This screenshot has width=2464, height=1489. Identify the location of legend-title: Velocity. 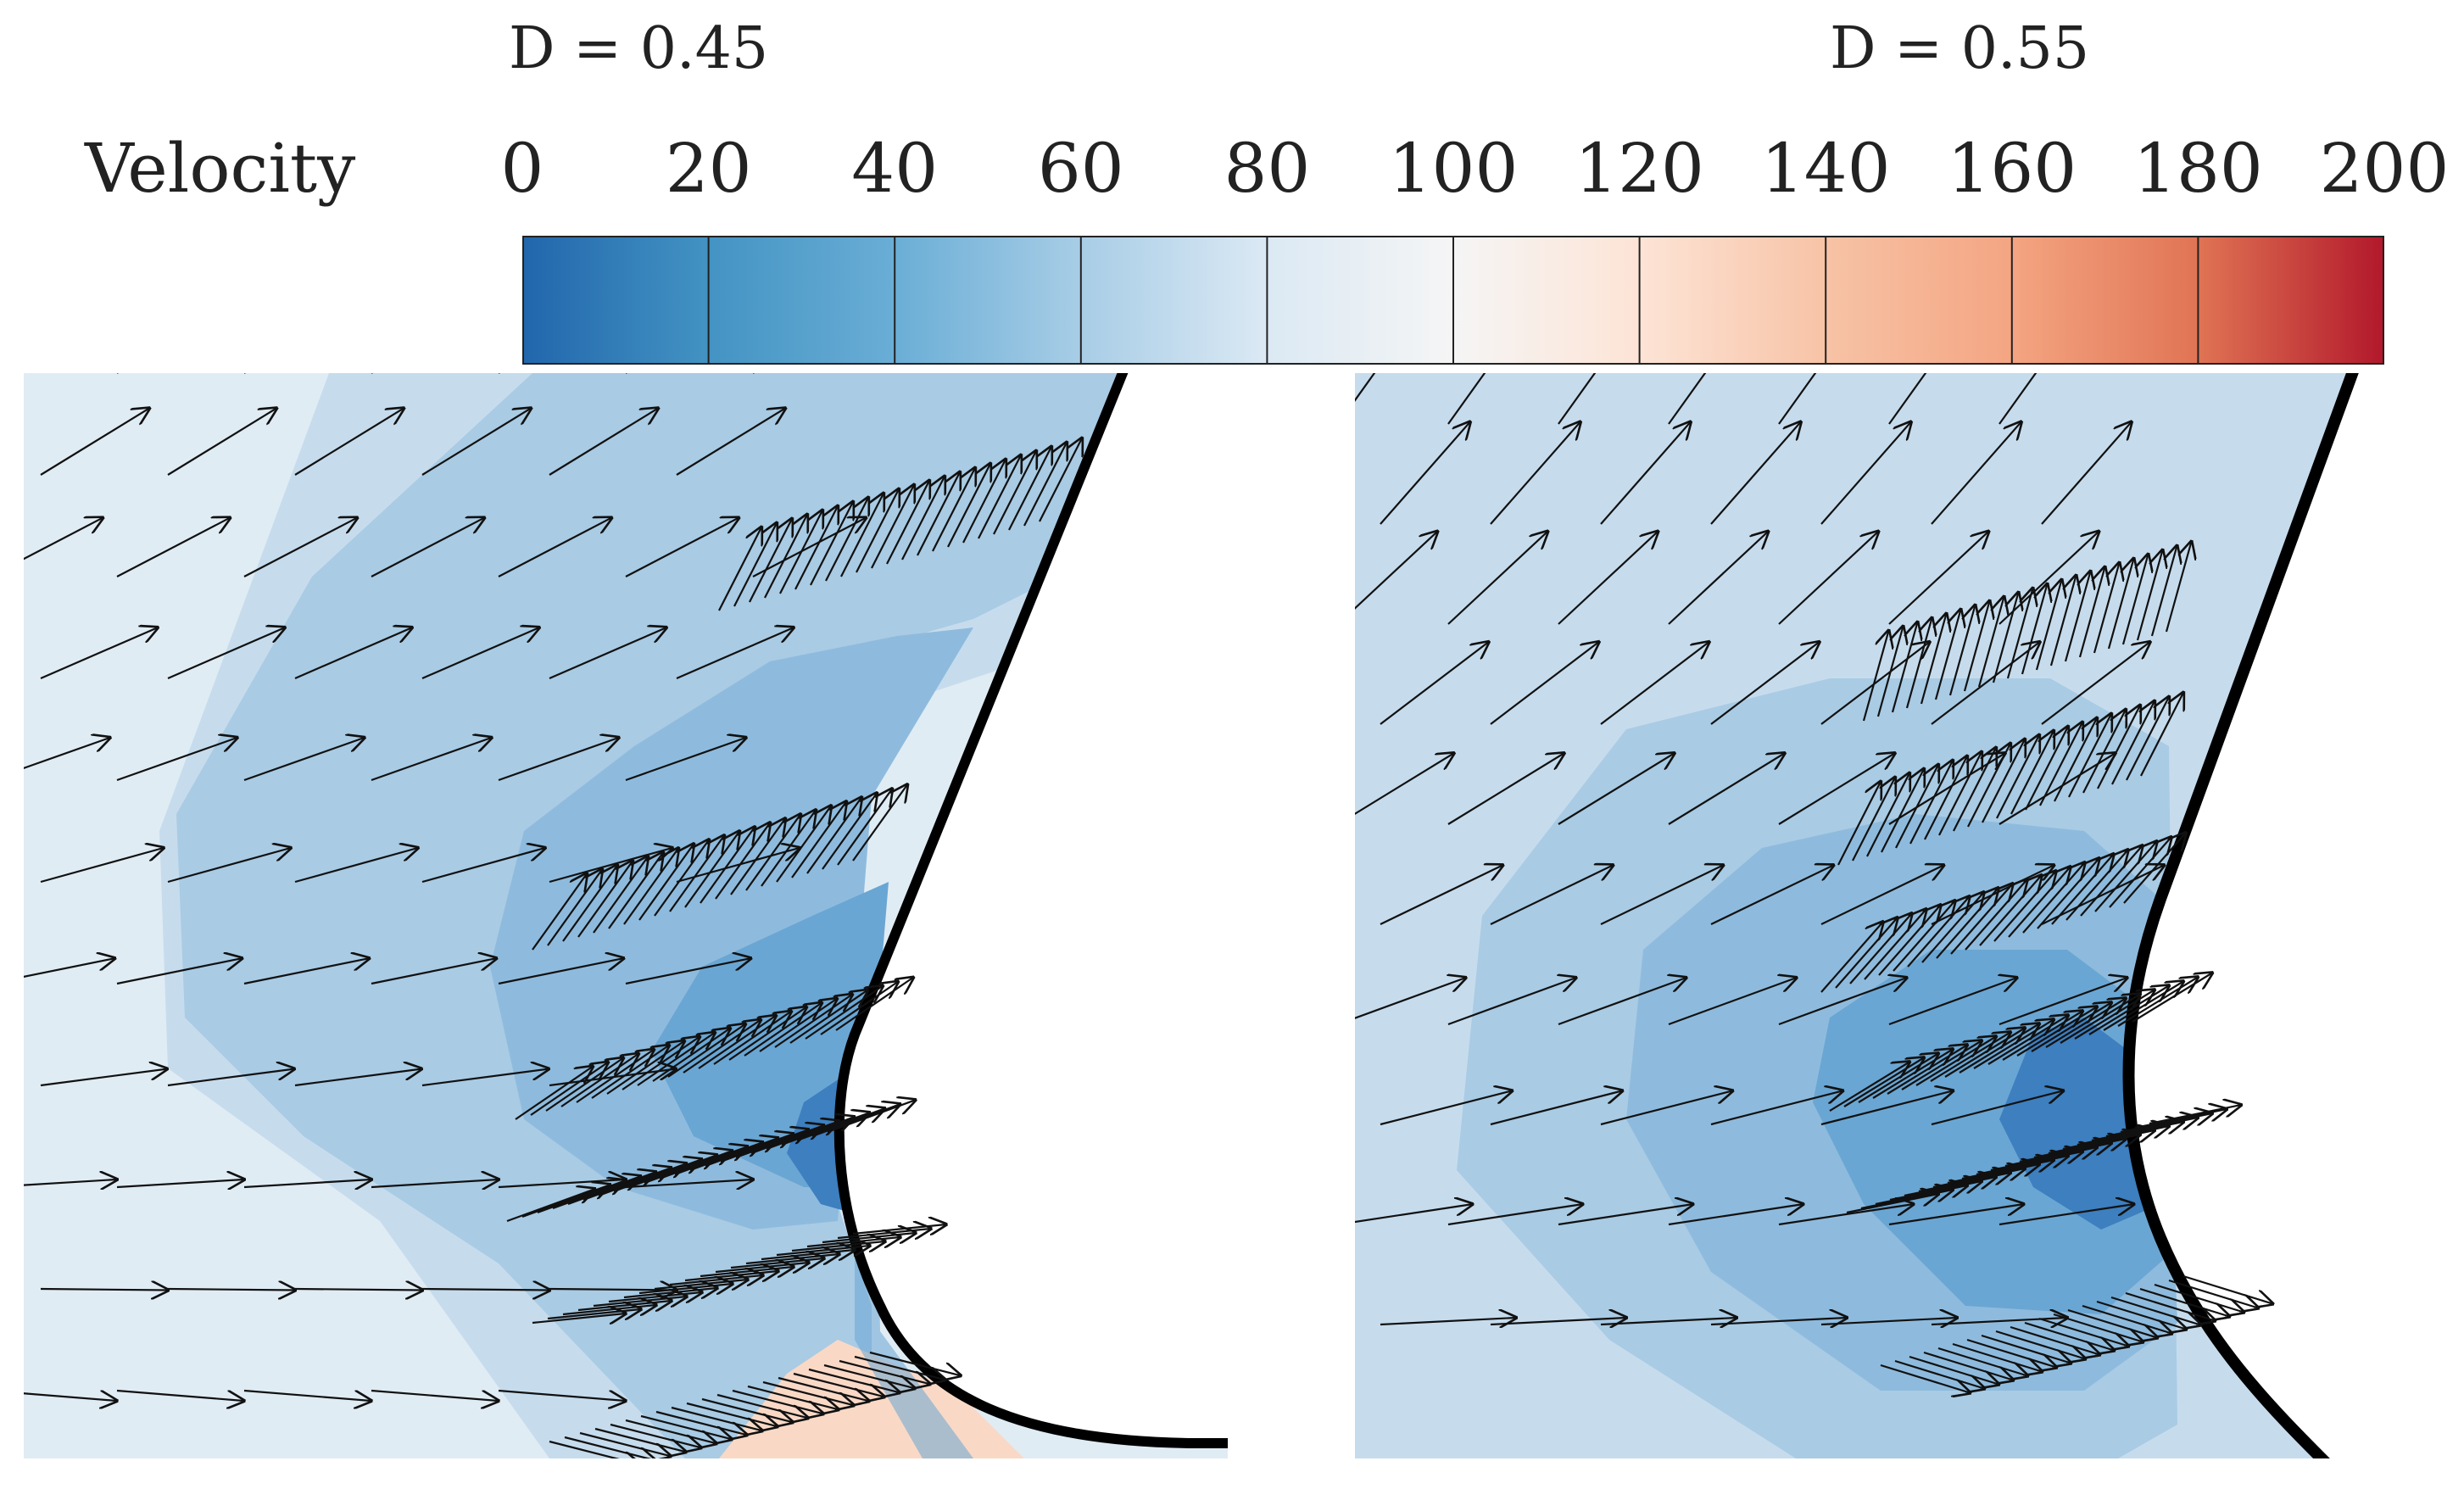
(220, 168).